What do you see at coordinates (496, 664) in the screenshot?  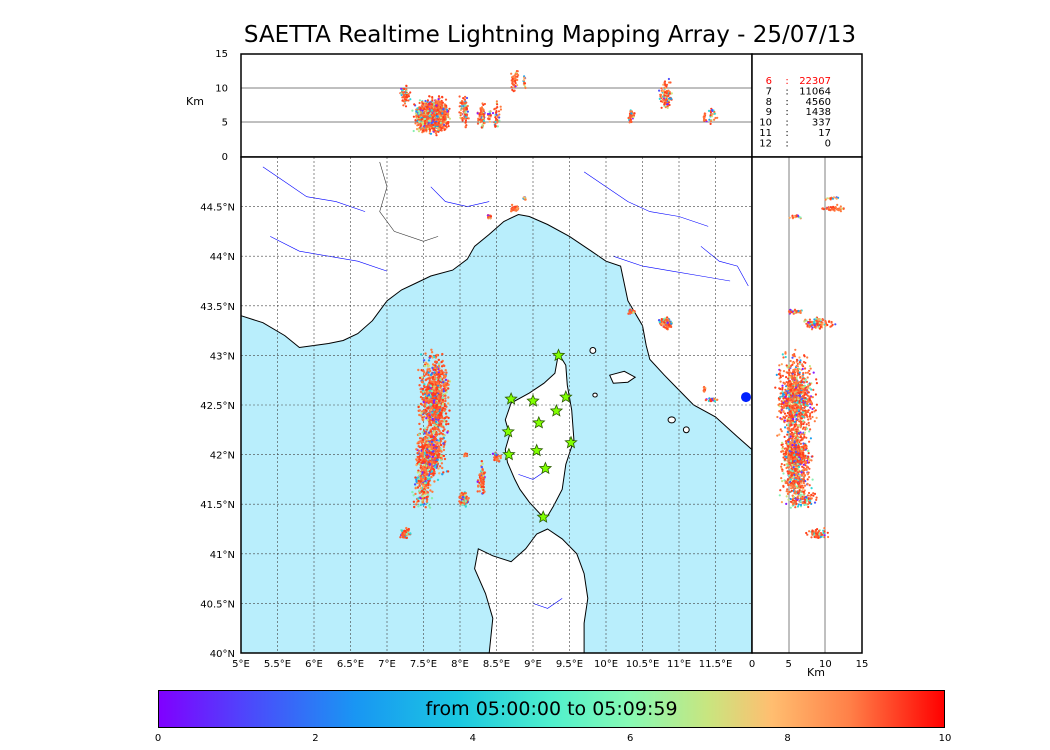 I see `lon-tick-label: 8.5°E` at bounding box center [496, 664].